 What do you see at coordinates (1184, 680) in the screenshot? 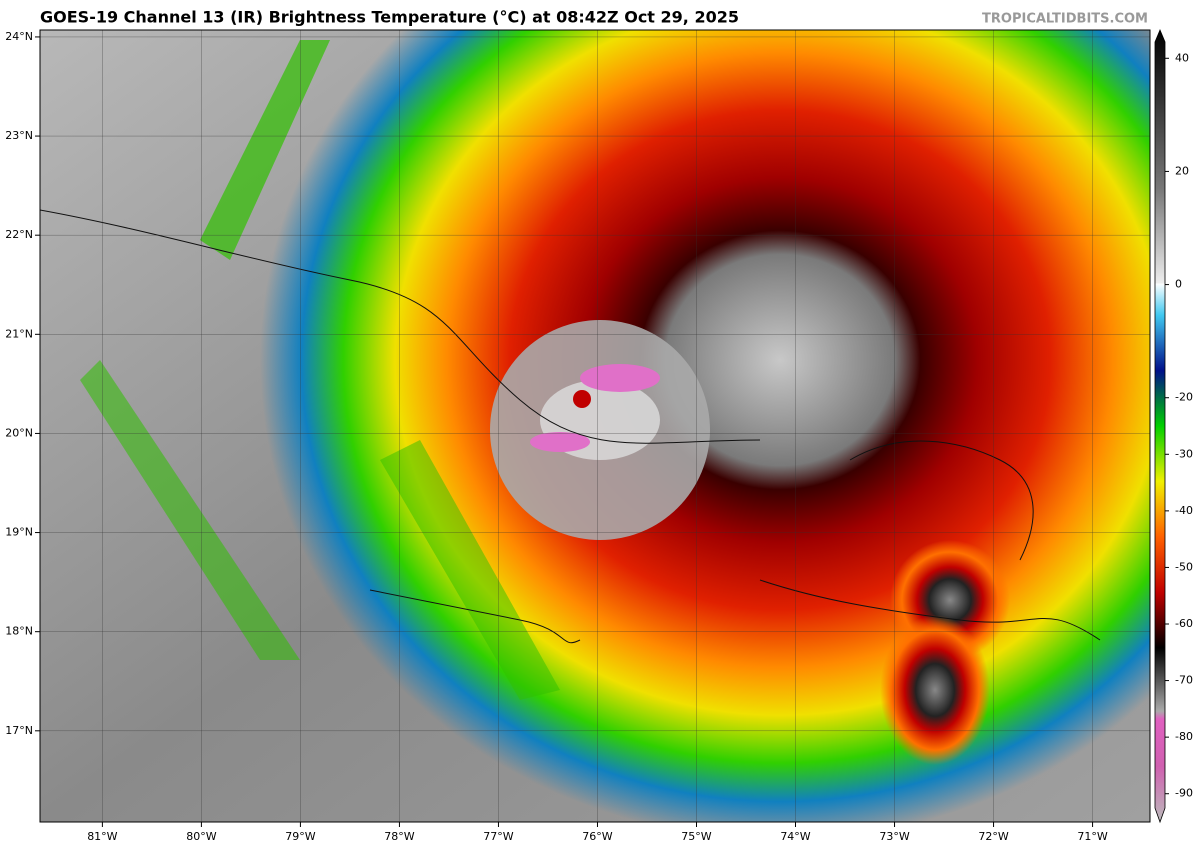
I see `colorbar-tick-label: -70` at bounding box center [1184, 680].